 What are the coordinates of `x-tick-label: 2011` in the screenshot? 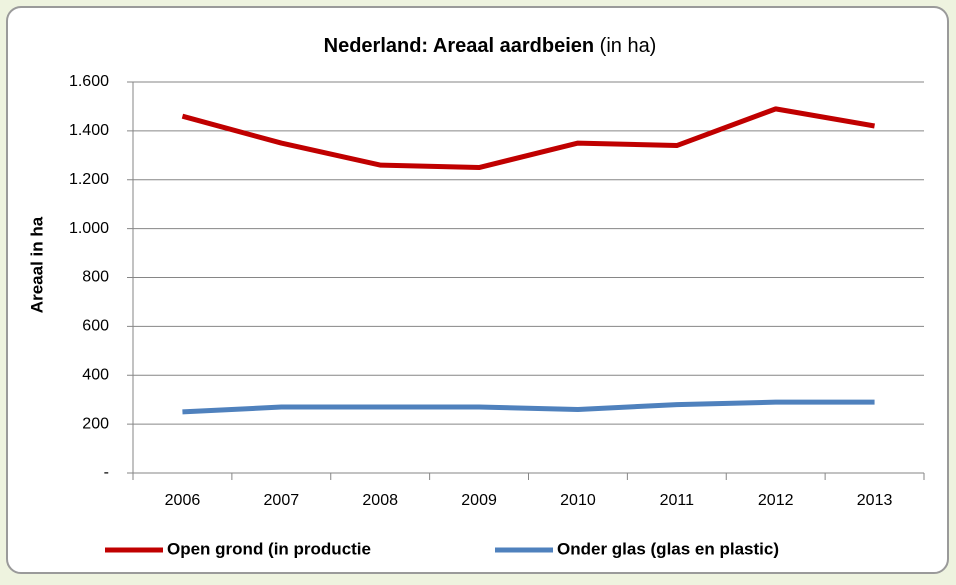 It's located at (677, 500).